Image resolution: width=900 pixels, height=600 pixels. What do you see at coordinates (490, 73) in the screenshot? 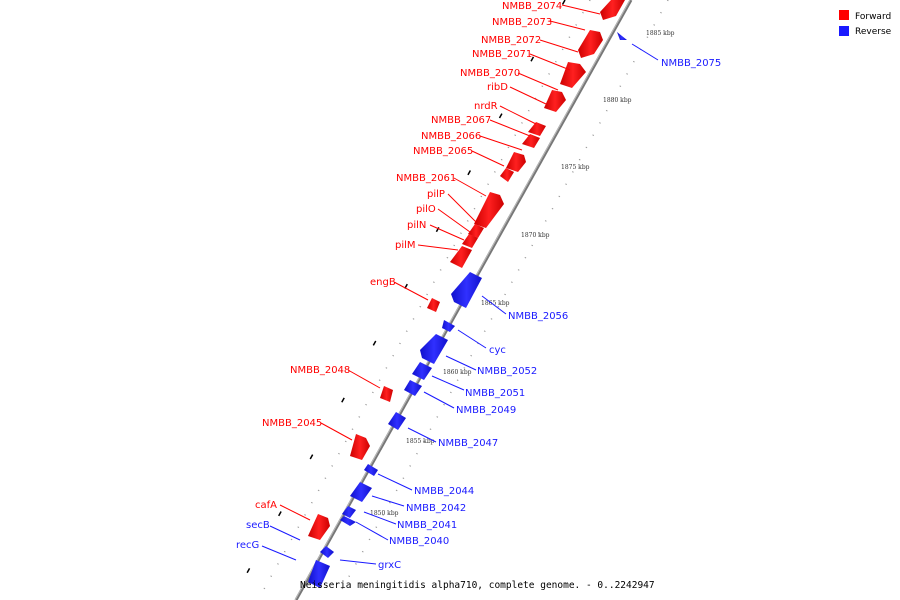
I see `gene-label: NMBB_2070` at bounding box center [490, 73].